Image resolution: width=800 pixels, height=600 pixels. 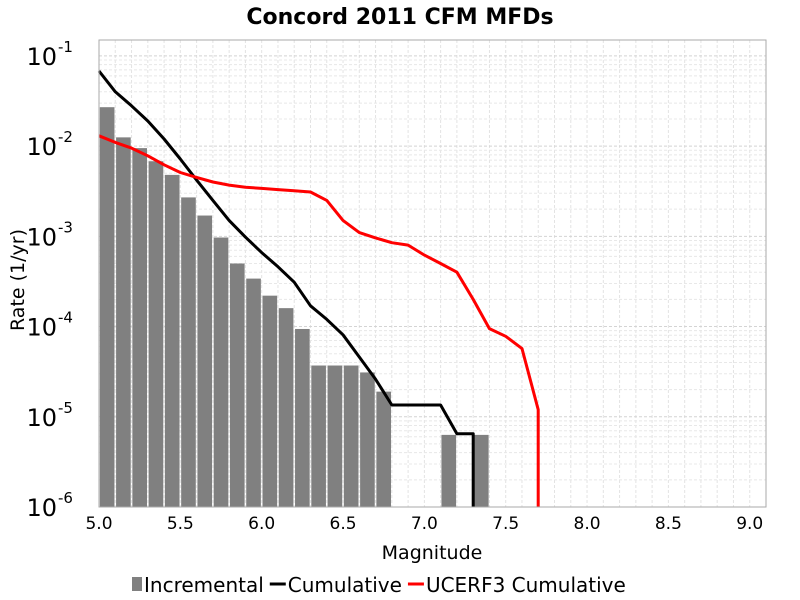 I want to click on legend-label: Incremental, so click(x=204, y=585).